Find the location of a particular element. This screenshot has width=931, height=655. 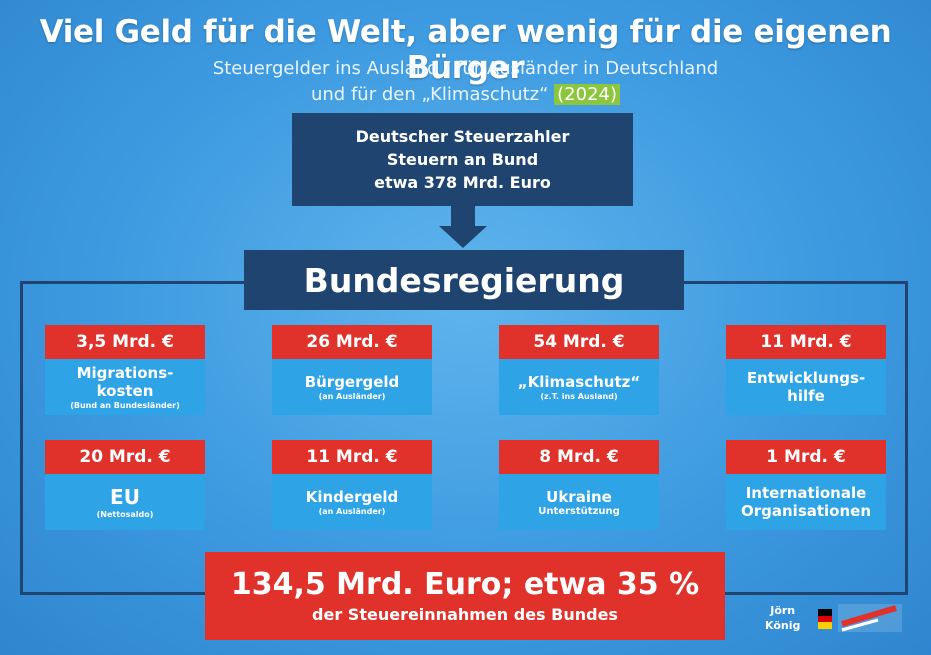

author-first-name: Jörn is located at coordinates (783, 610).